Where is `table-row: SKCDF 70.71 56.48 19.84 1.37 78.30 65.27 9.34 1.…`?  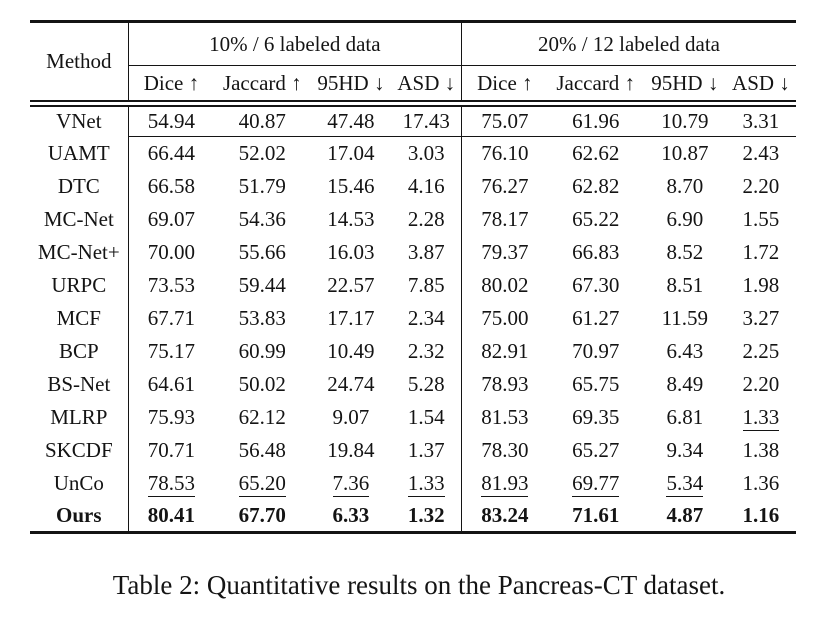 table-row: SKCDF 70.71 56.48 19.84 1.37 78.30 65.27 9.34 1.… is located at coordinates (413, 450).